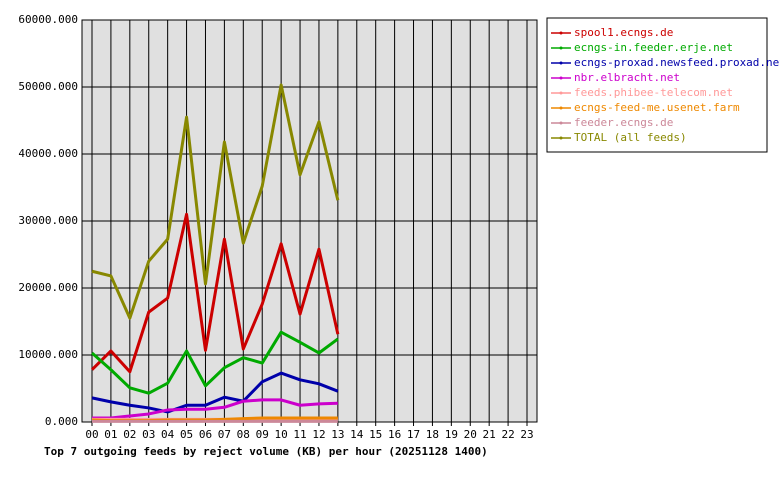 The width and height of the screenshot is (780, 480). I want to click on x-tick-label: 02, so click(129, 434).